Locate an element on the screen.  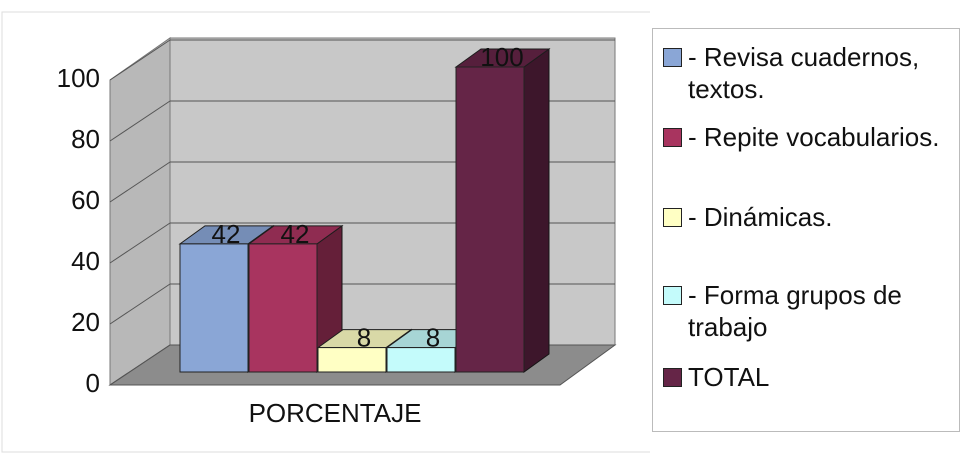
legend-item: - Dinámicas. is located at coordinates (806, 217).